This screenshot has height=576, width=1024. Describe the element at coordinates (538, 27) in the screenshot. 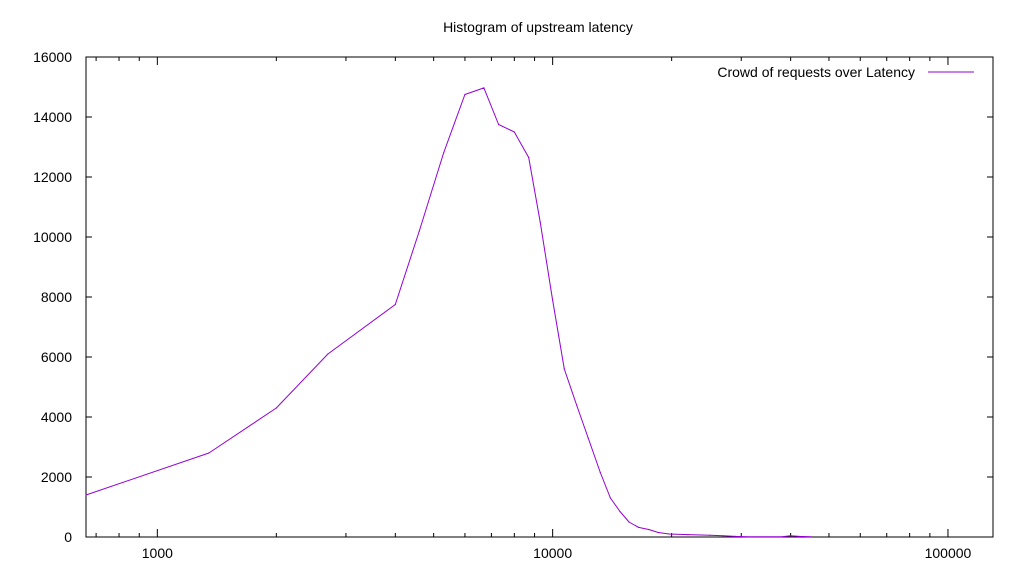

I see `chart-title: Histogram of upstream latency` at that location.